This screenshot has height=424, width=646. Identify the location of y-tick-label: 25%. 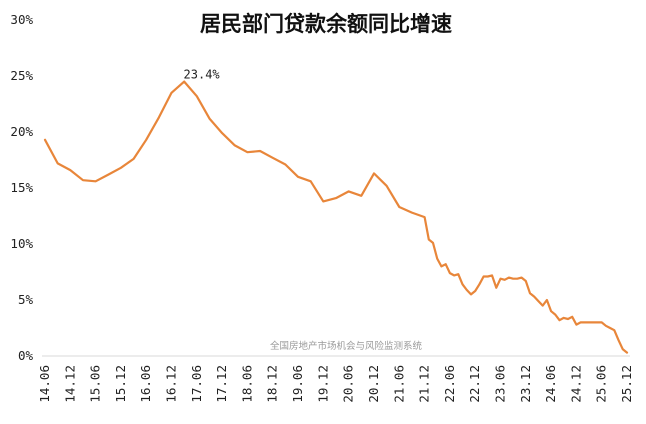
(21, 75).